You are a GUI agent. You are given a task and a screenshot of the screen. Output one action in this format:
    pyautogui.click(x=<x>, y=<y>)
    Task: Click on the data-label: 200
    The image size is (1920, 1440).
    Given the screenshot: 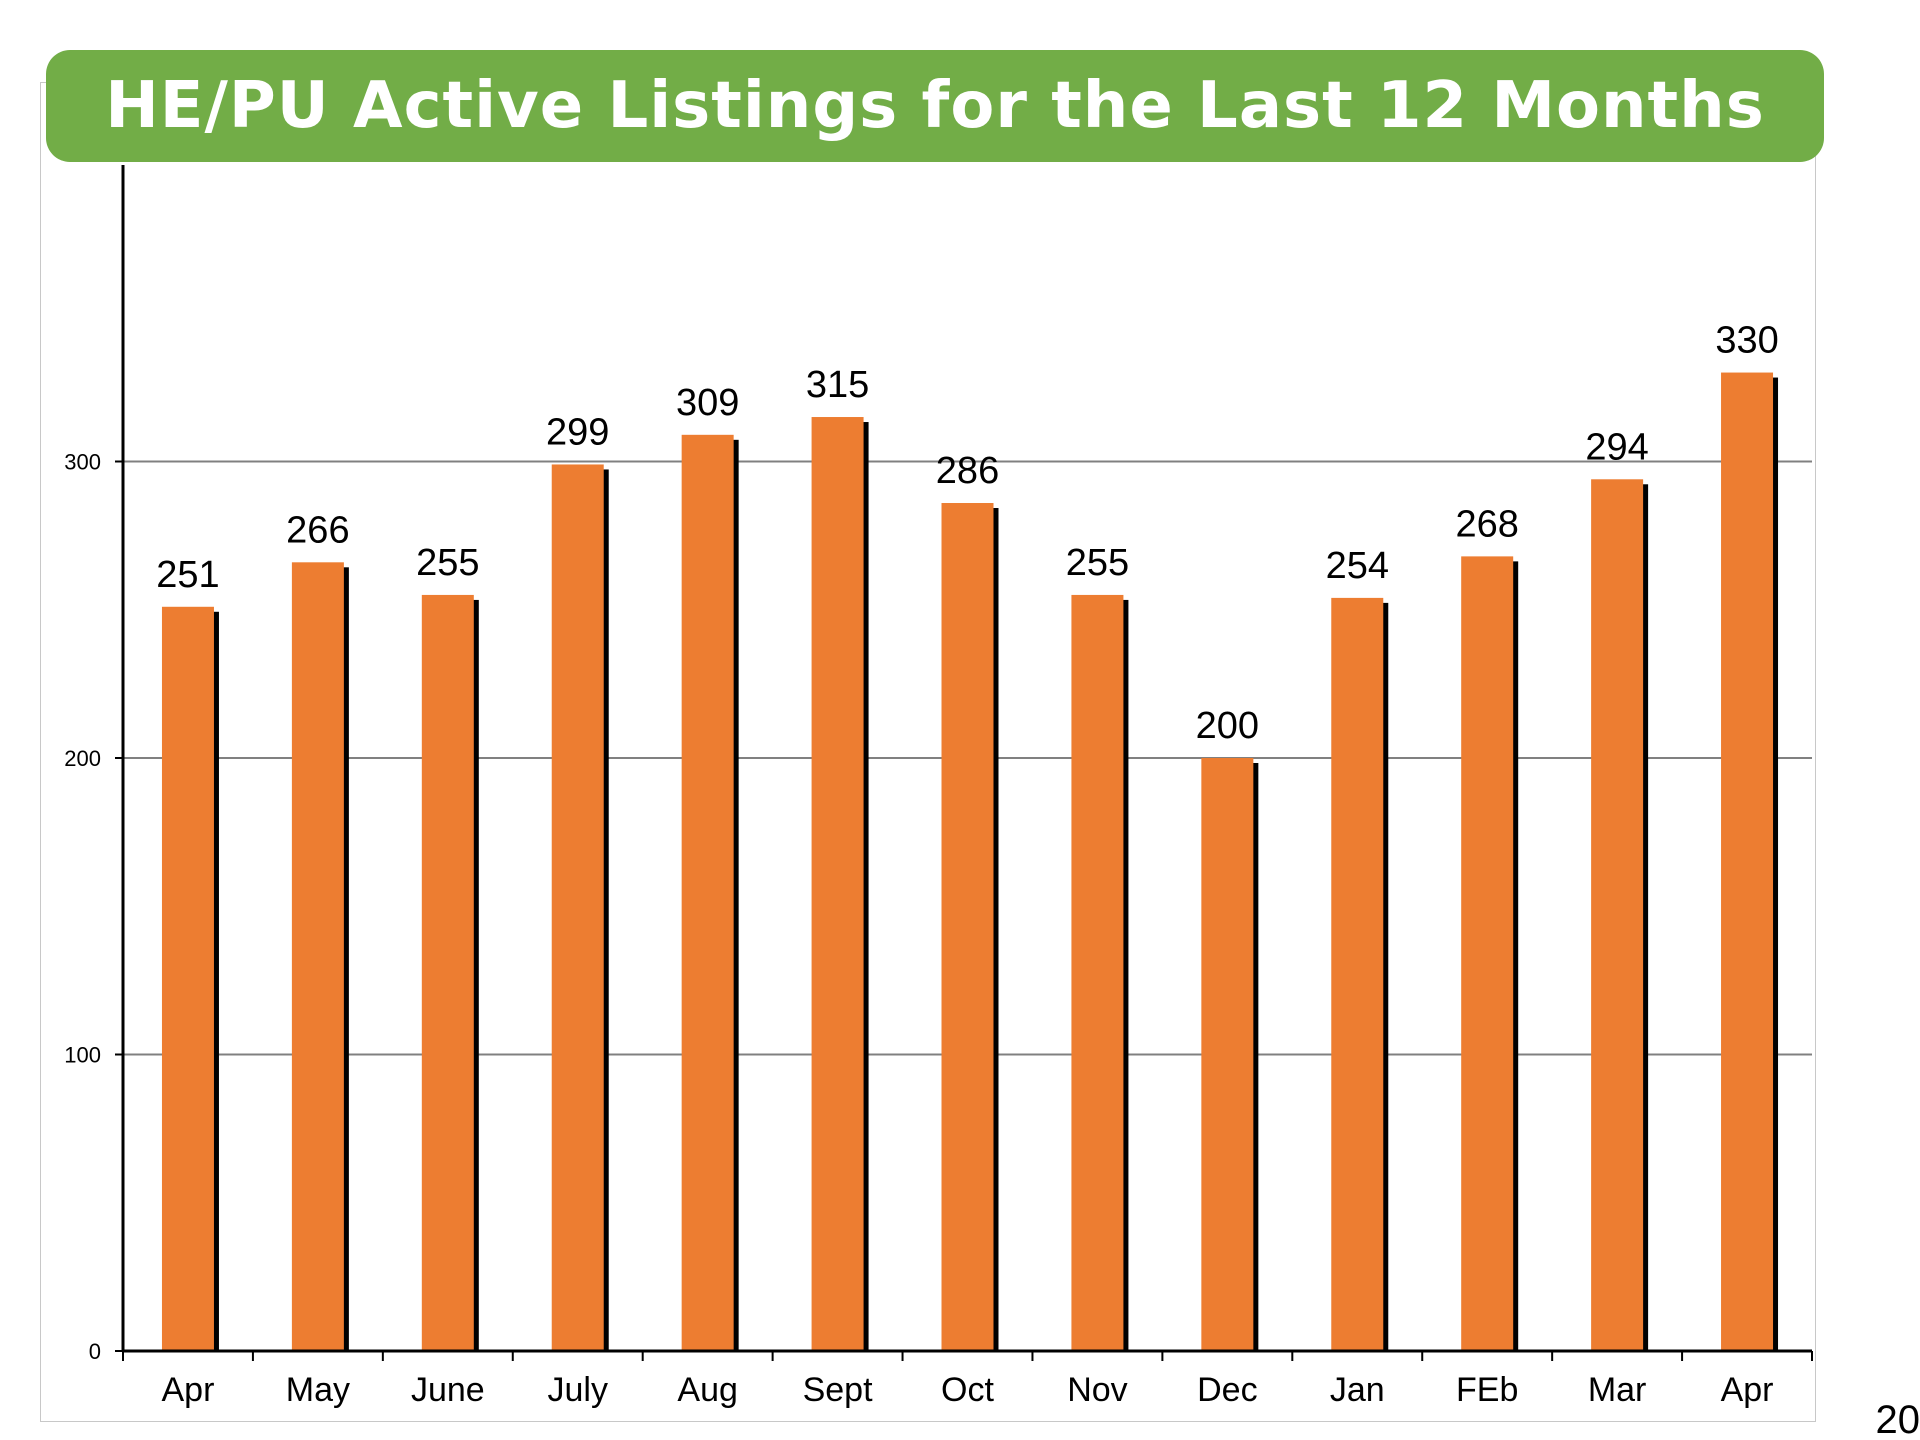 What is the action you would take?
    pyautogui.click(x=1227, y=726)
    